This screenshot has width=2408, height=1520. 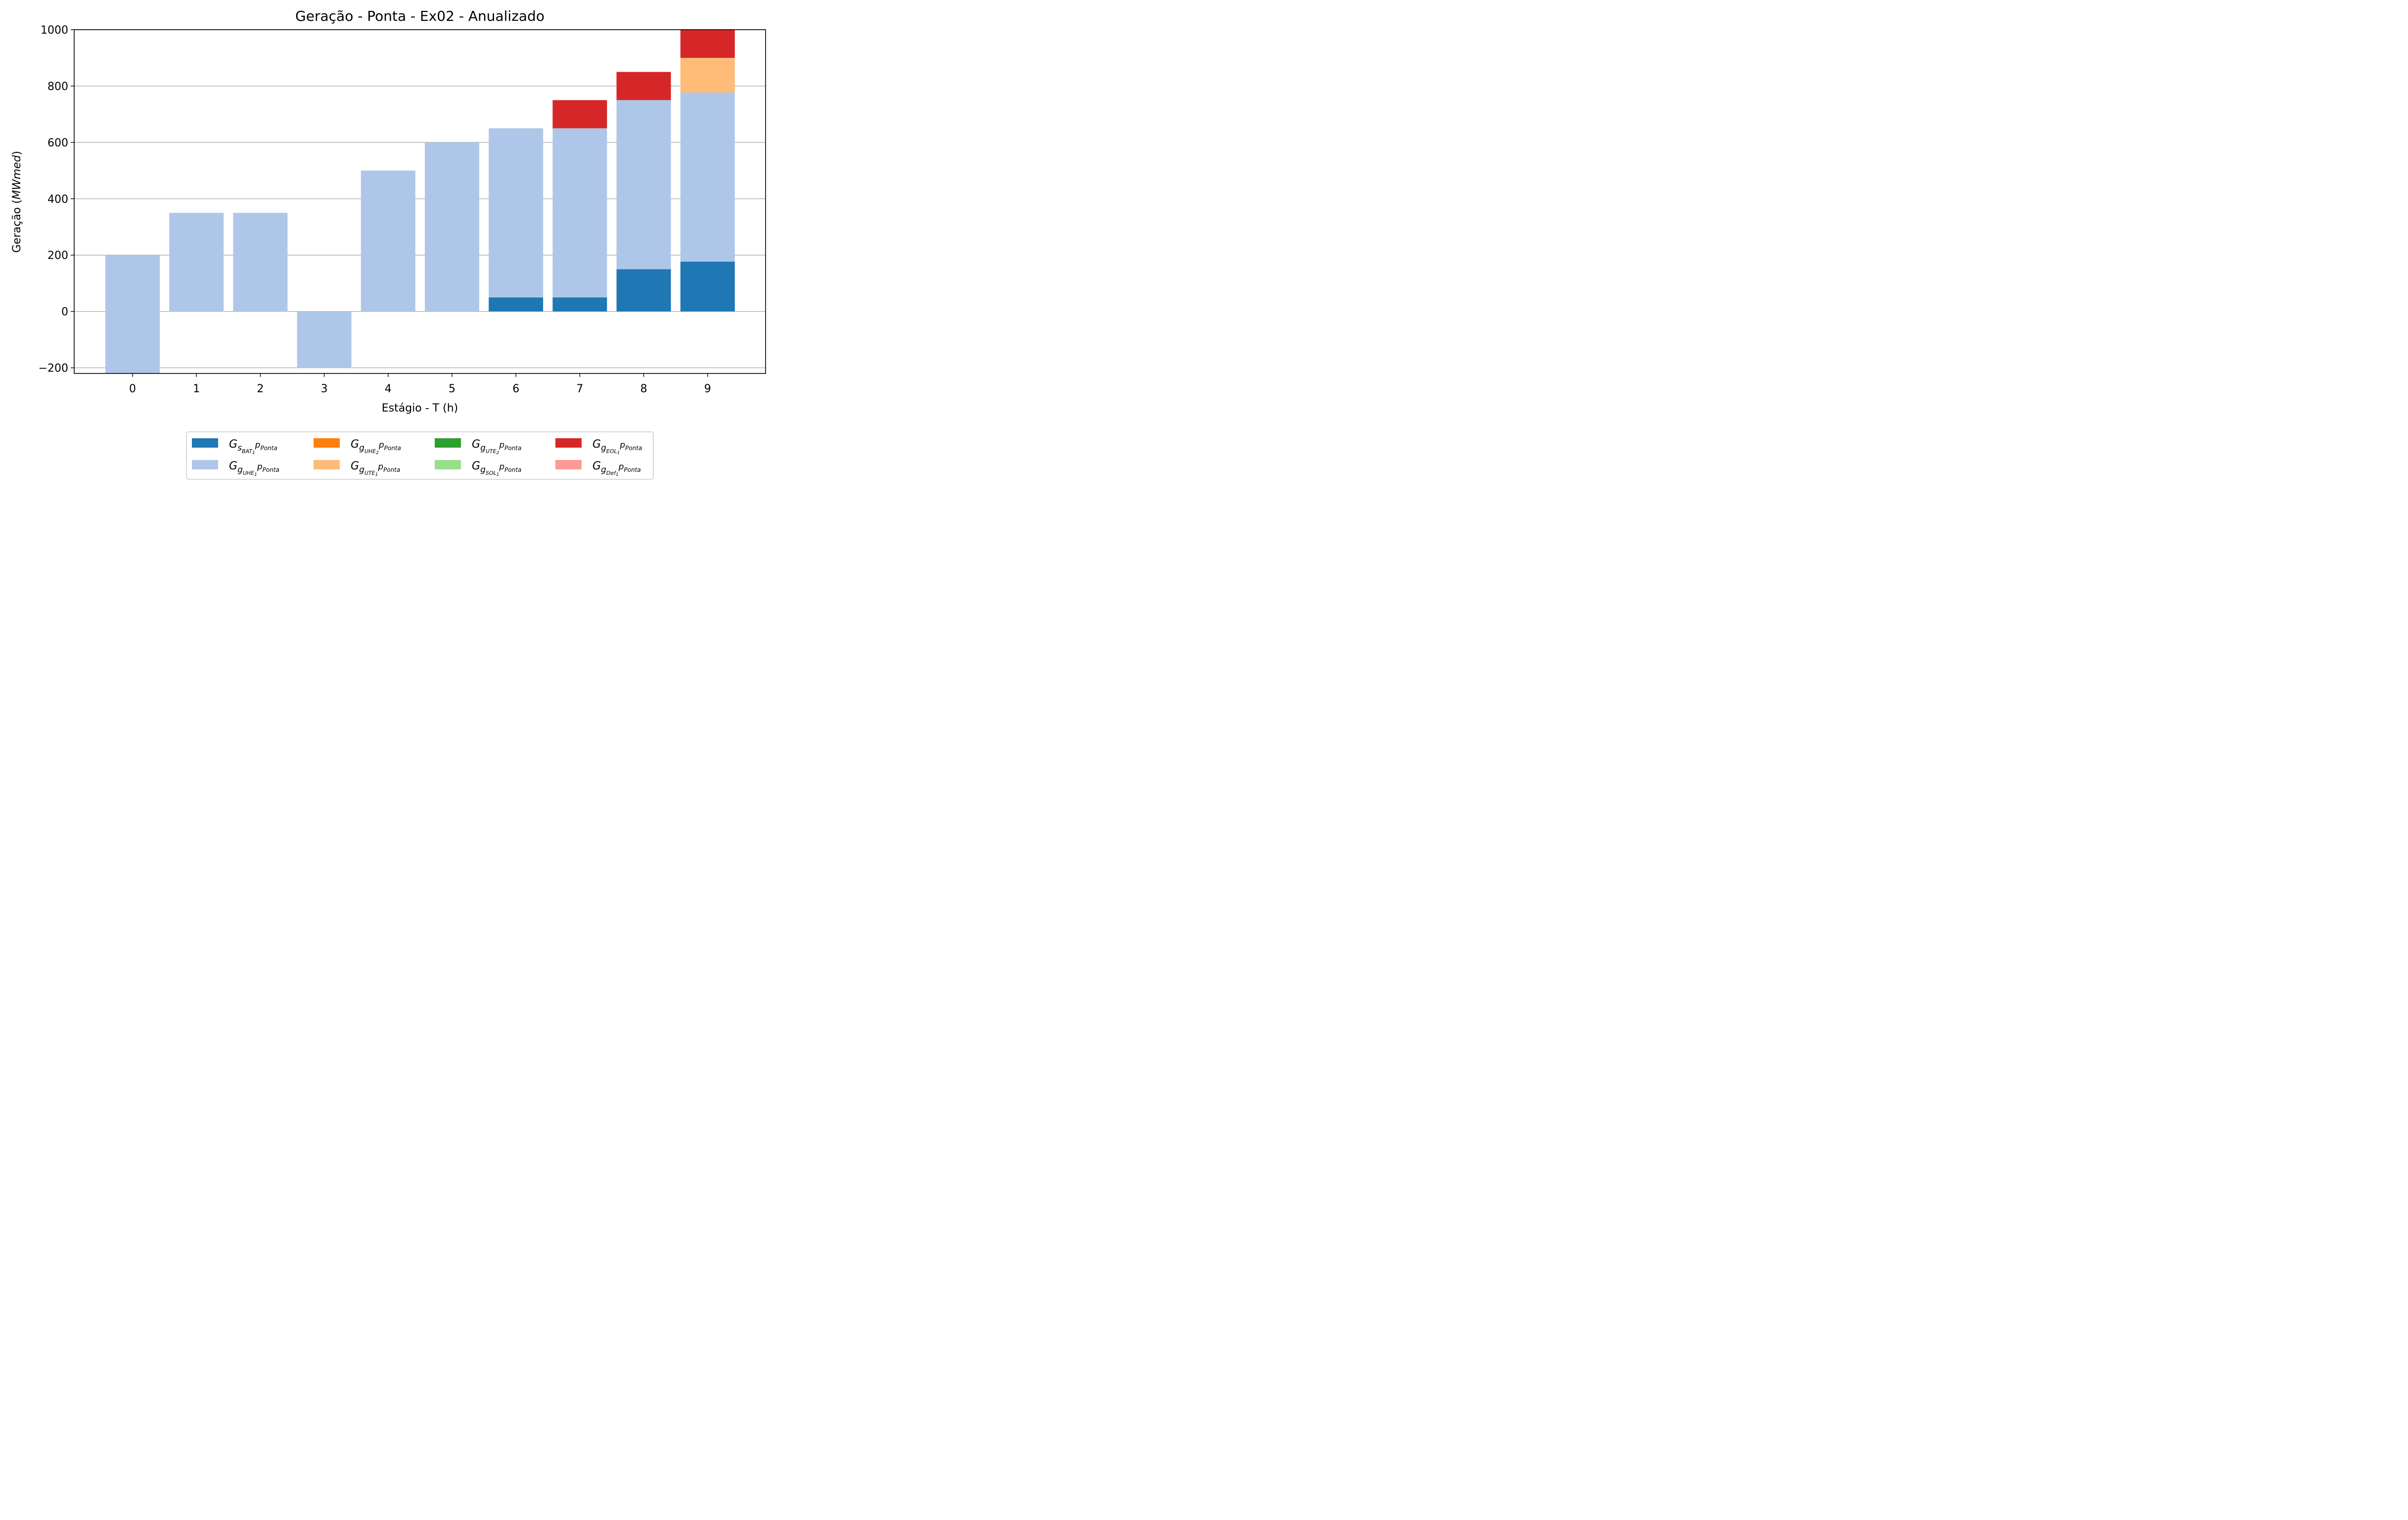 What do you see at coordinates (643, 389) in the screenshot?
I see `x-tick-label: 8` at bounding box center [643, 389].